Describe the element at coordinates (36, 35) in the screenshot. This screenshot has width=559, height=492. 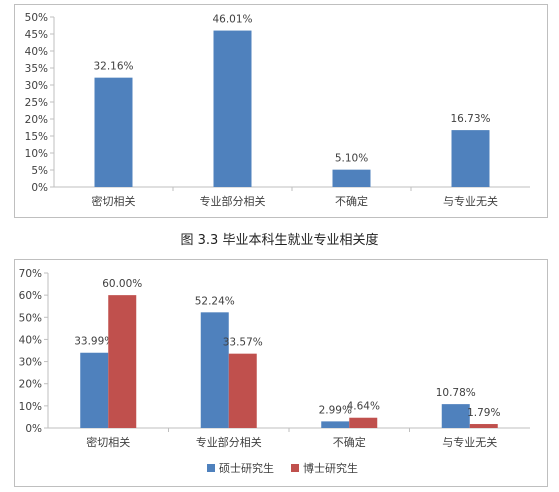
I see `y-tick-label: 45%` at that location.